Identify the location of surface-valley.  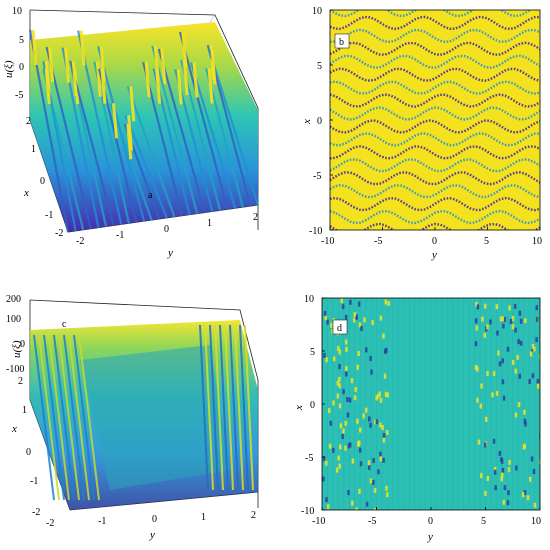
(146, 167).